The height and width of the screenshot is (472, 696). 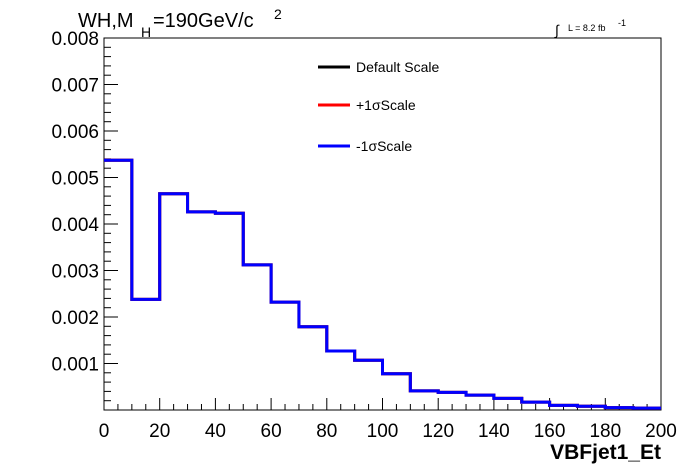 I want to click on legend-label-default: Default Scale, so click(x=397, y=67).